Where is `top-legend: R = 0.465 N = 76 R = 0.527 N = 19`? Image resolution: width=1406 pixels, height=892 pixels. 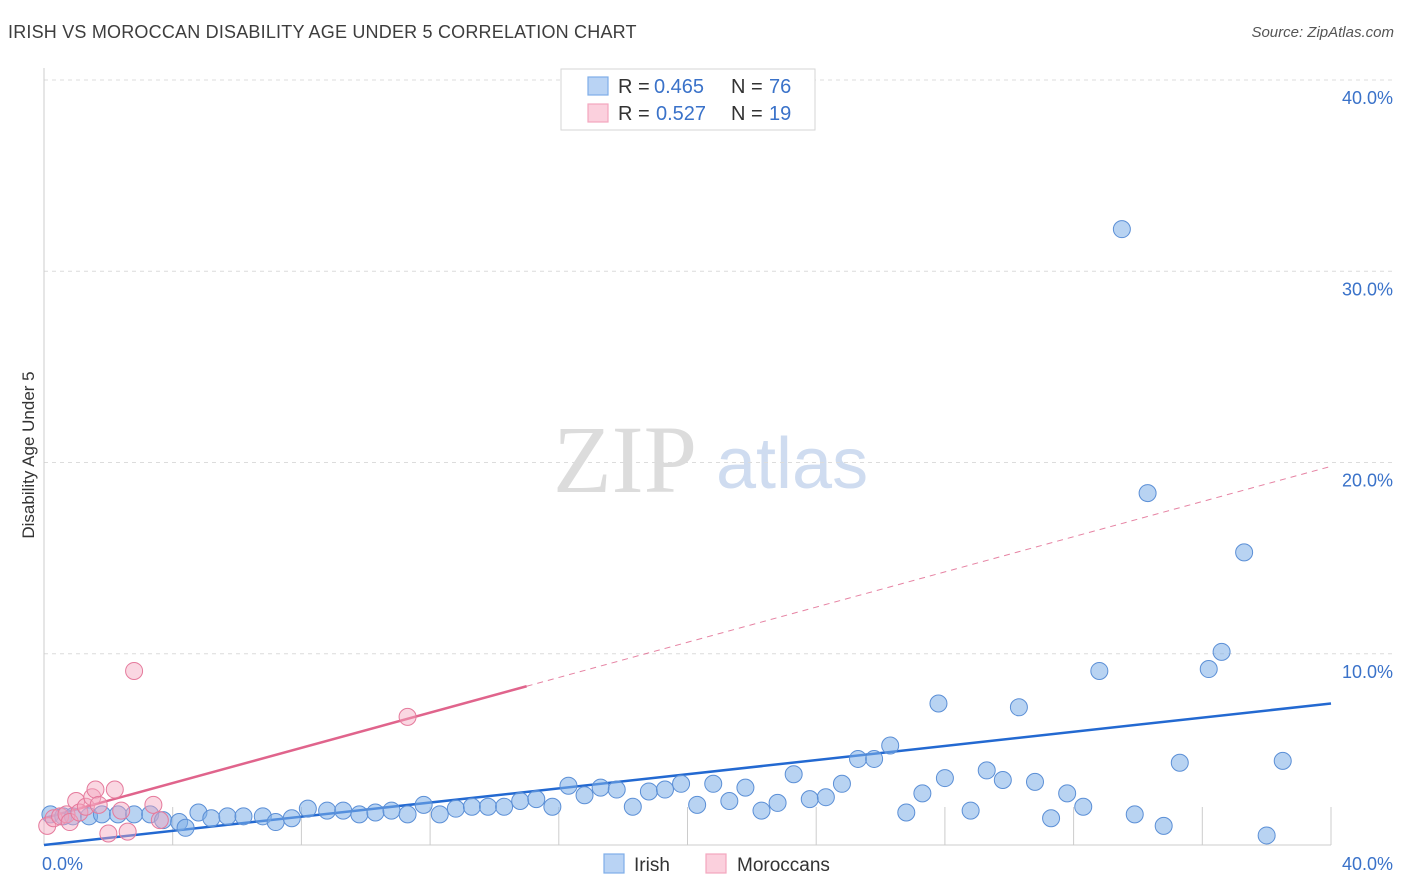 top-legend: R = 0.465 N = 76 R = 0.527 N = 19 is located at coordinates (688, 99).